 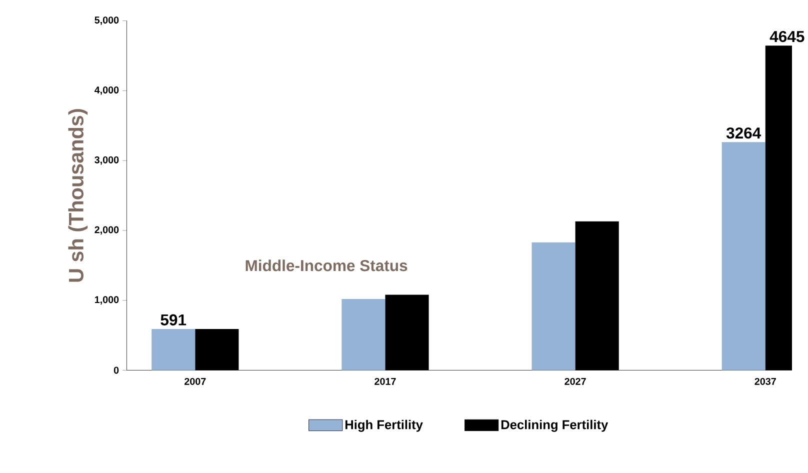 What do you see at coordinates (554, 426) in the screenshot?
I see `legend-label: Declining Fertility` at bounding box center [554, 426].